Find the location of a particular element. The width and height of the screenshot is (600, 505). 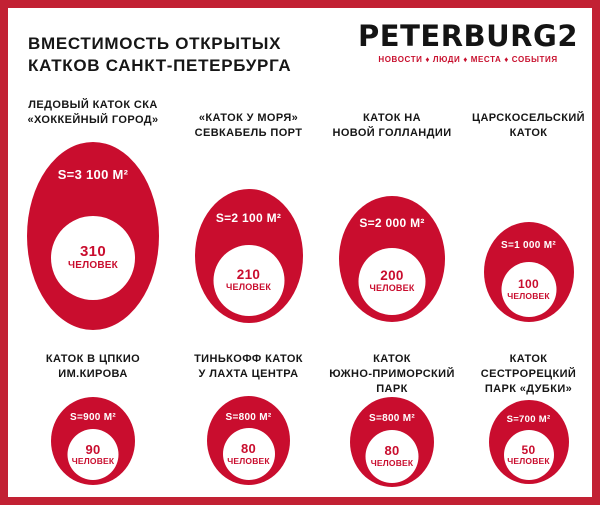

rink-capacity-circle: 50 ЧЕЛОВЕК is located at coordinates (528, 455).